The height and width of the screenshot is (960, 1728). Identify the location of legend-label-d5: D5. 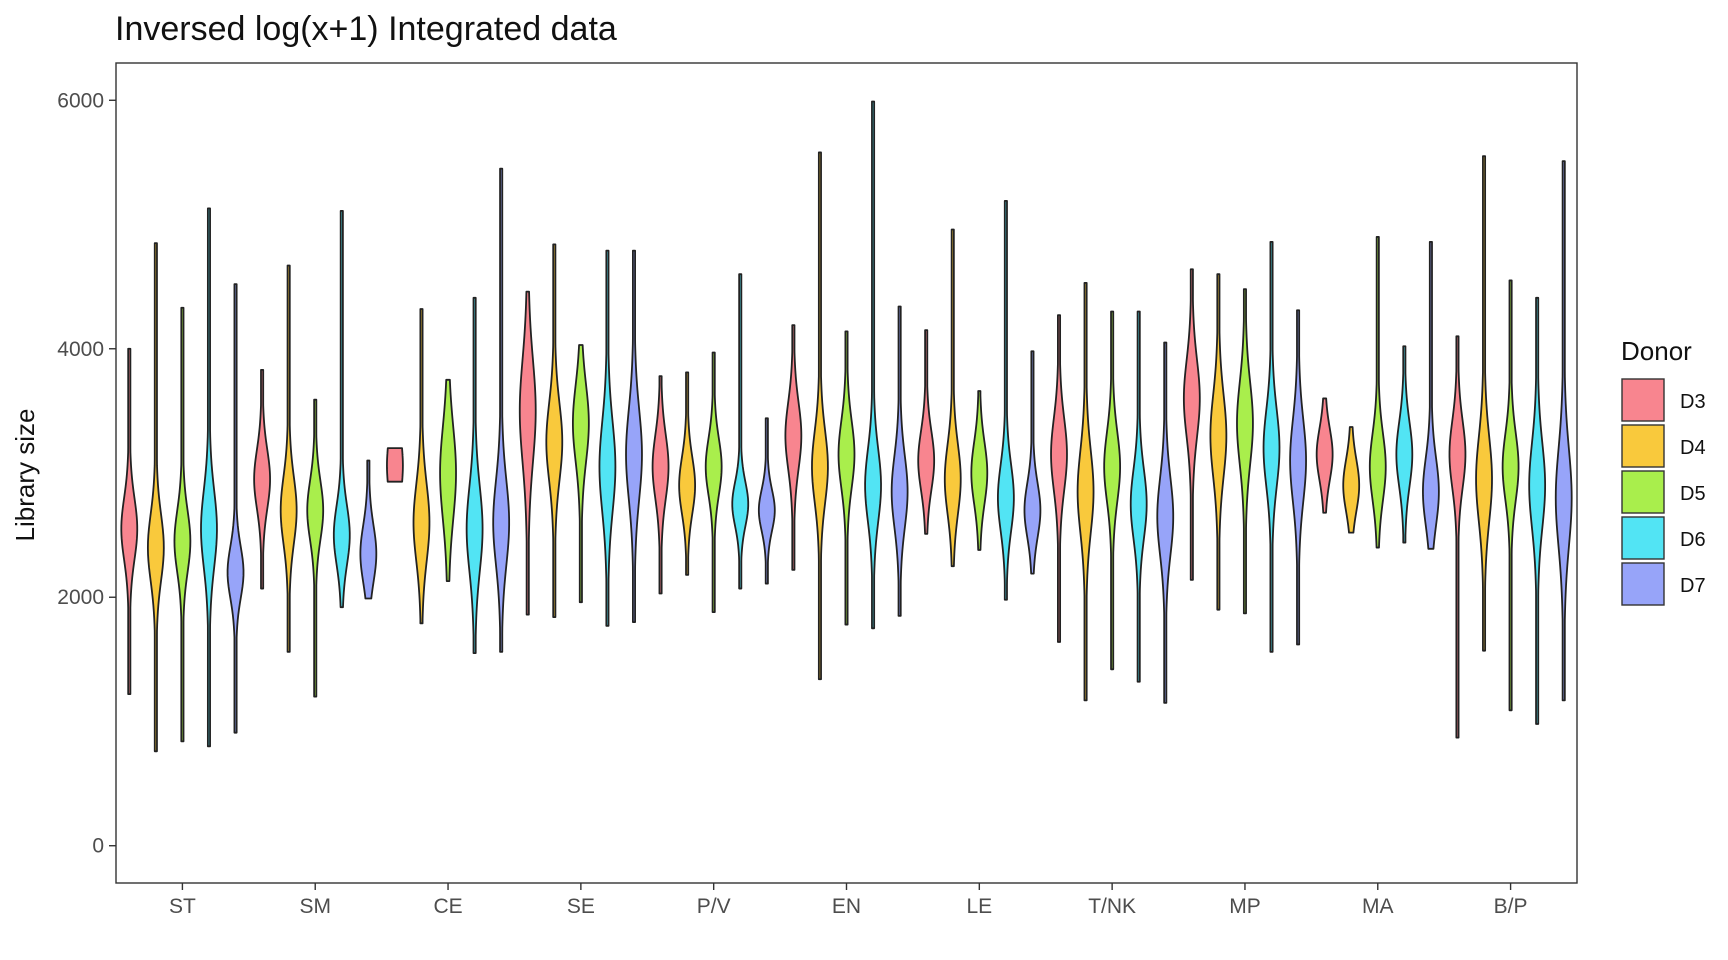
(1693, 494).